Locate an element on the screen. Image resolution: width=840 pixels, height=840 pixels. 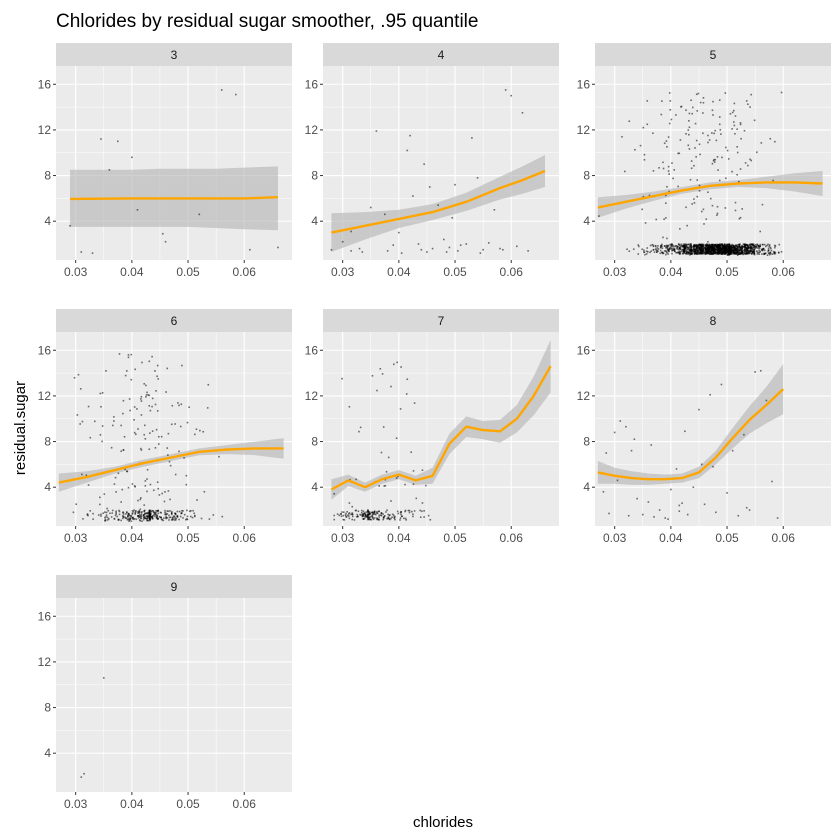
facet-panel-8: 8 4 8 12 16 0.03 0.04 0.05 0.06 is located at coordinates (704, 427).